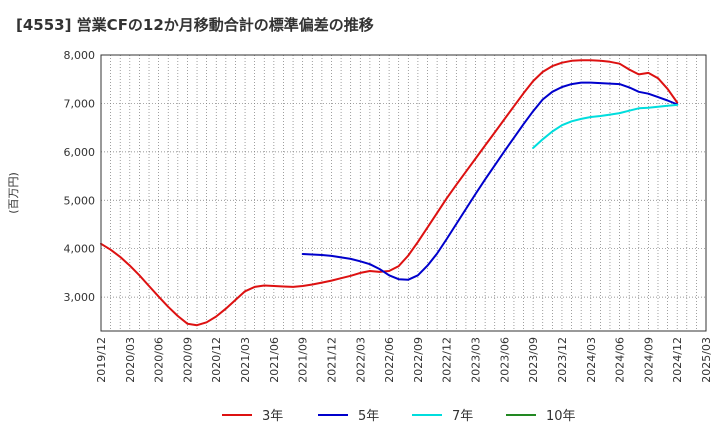 This screenshot has height=440, width=720. Describe the element at coordinates (101, 360) in the screenshot. I see `x-tick-label: 2019/12` at that location.